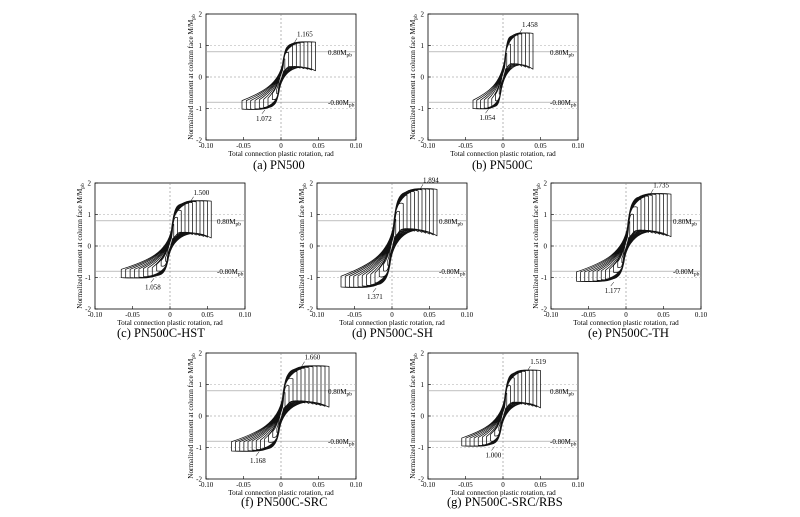 The width and height of the screenshot is (800, 517). I want to click on max-moment-label: 1.500, so click(202, 193).